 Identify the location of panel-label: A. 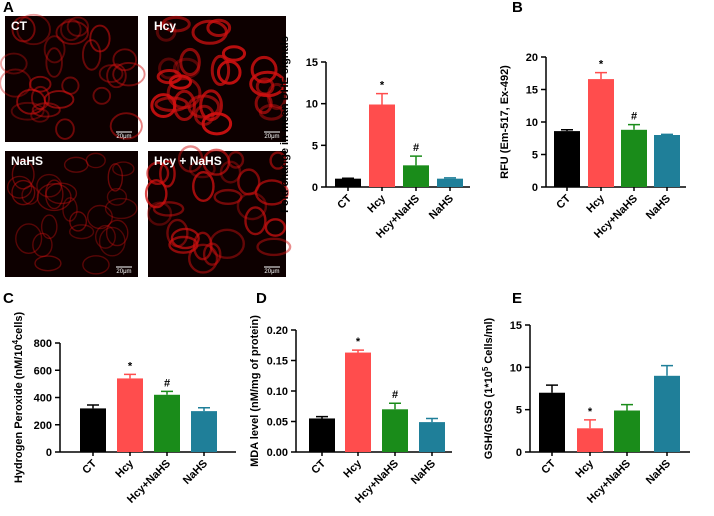
(8, 8).